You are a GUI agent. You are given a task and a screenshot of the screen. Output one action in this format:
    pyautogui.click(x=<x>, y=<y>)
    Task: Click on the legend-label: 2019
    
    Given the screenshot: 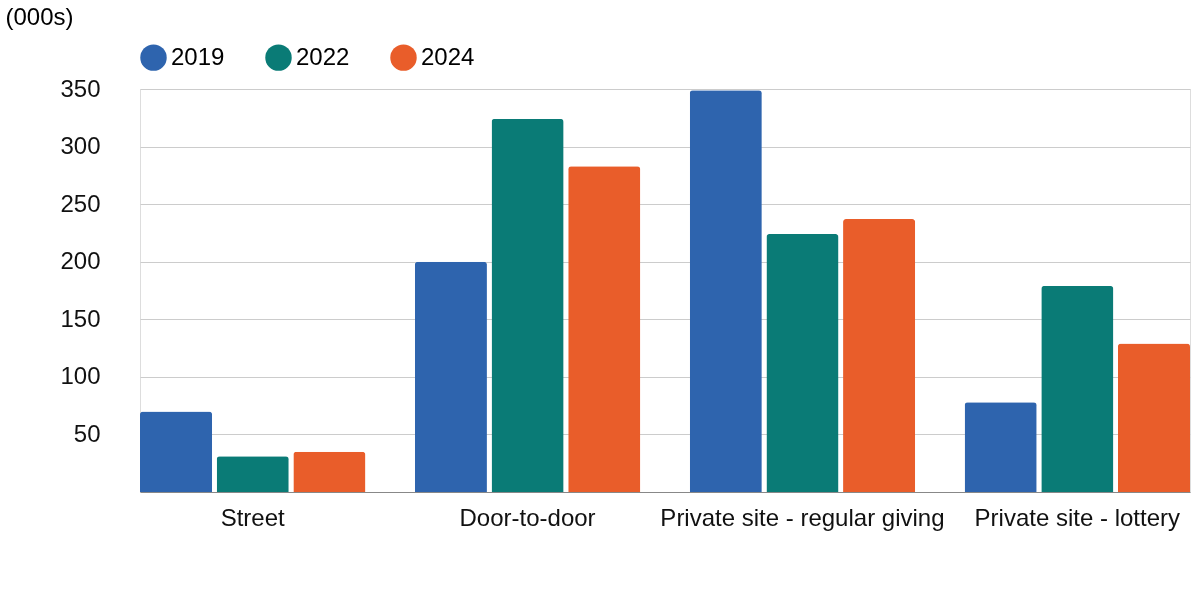 What is the action you would take?
    pyautogui.click(x=198, y=56)
    